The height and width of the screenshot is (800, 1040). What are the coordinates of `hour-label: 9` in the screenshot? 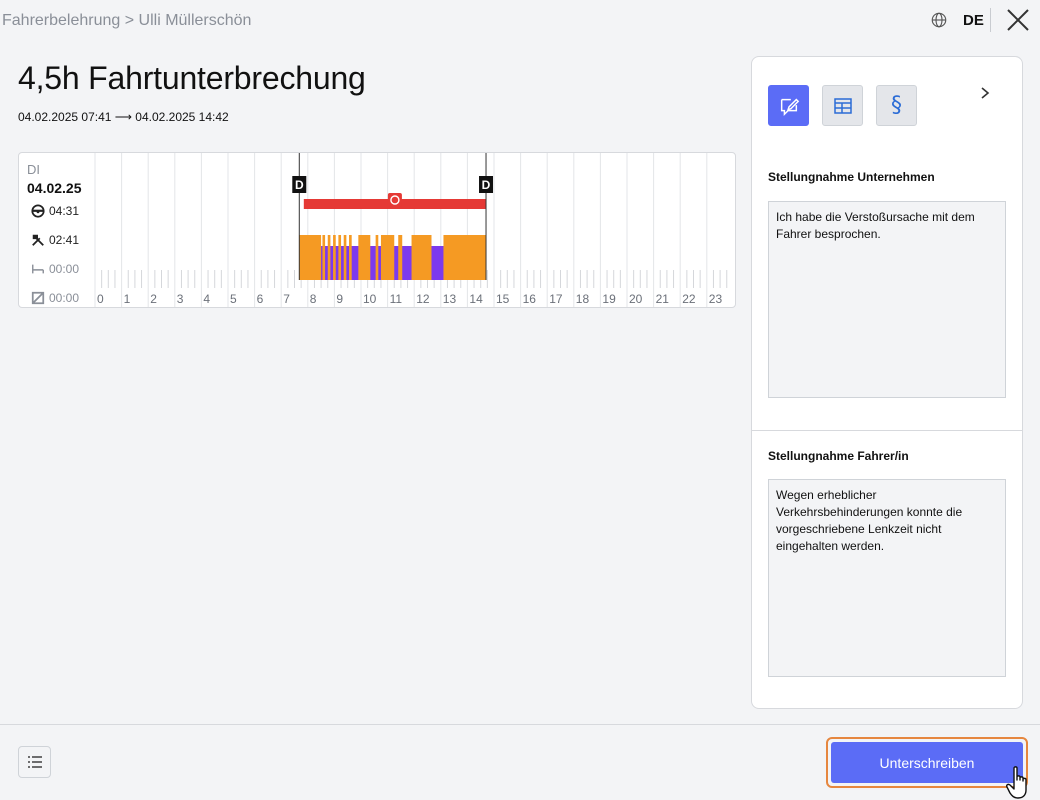 It's located at (339, 299).